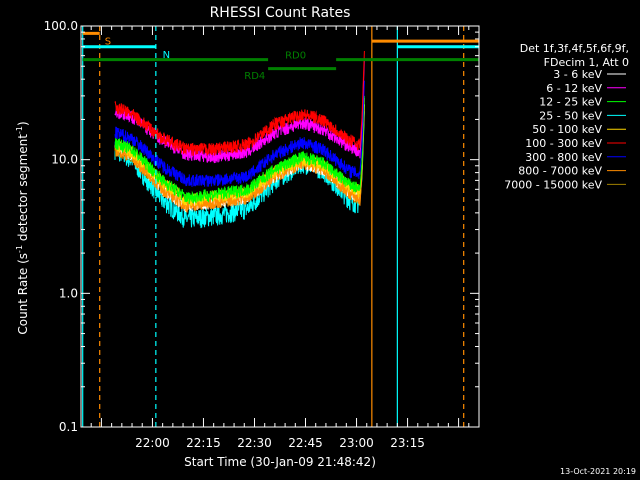 The image size is (640, 480). Describe the element at coordinates (577, 74) in the screenshot. I see `legend-entry: 3 - 6 keV` at that location.